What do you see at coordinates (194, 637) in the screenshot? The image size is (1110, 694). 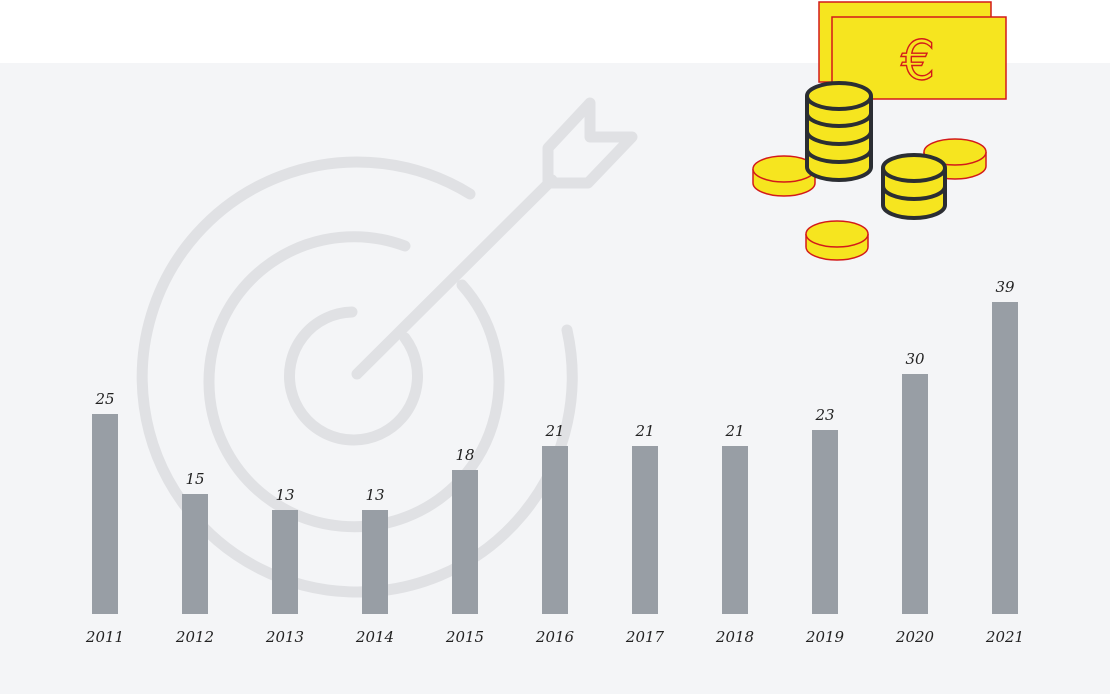 I see `x-tick-label-2012: 2012` at bounding box center [194, 637].